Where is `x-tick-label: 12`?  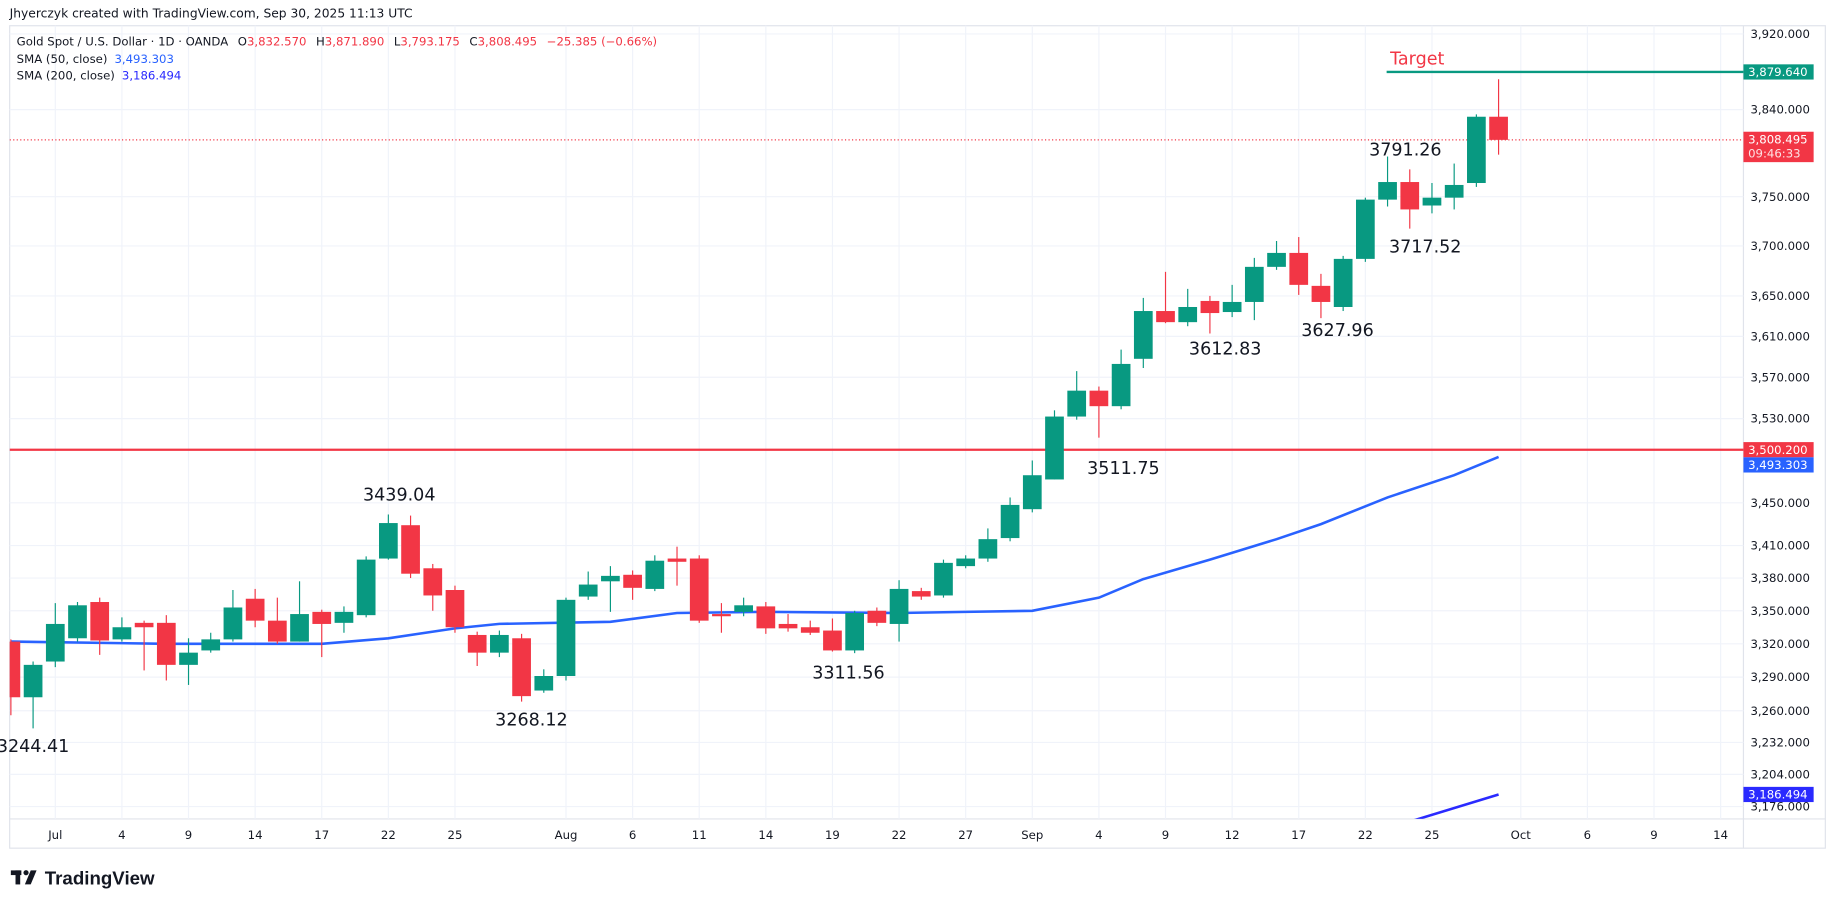
x-tick-label: 12 is located at coordinates (1232, 835).